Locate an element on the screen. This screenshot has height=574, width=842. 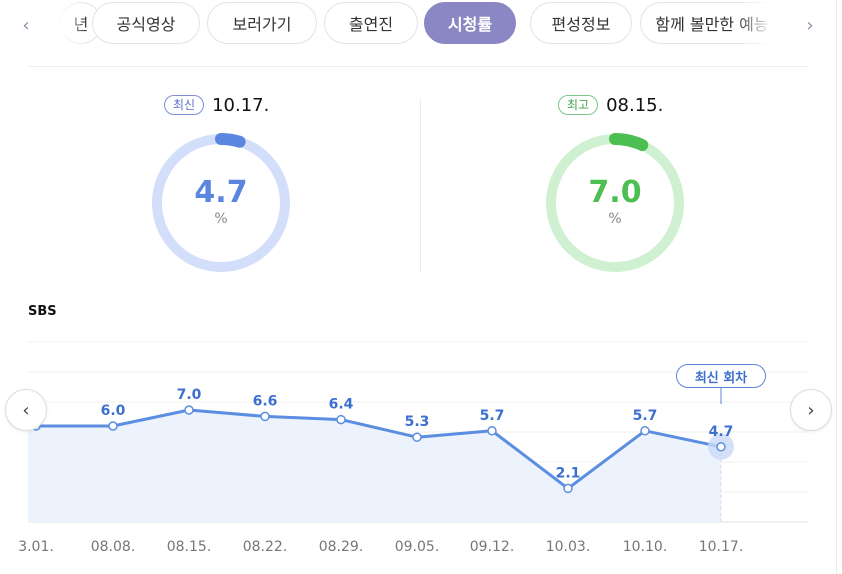
best-rating-value: 7.0 is located at coordinates (615, 192).